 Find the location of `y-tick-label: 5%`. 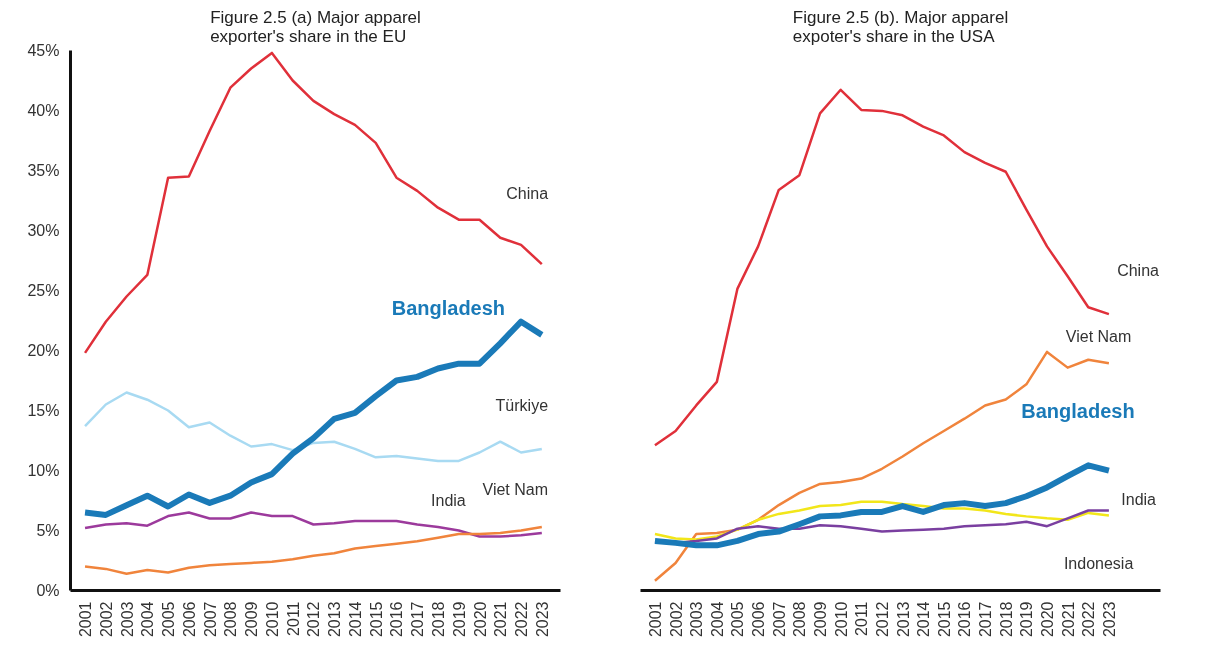

y-tick-label: 5% is located at coordinates (48, 530).